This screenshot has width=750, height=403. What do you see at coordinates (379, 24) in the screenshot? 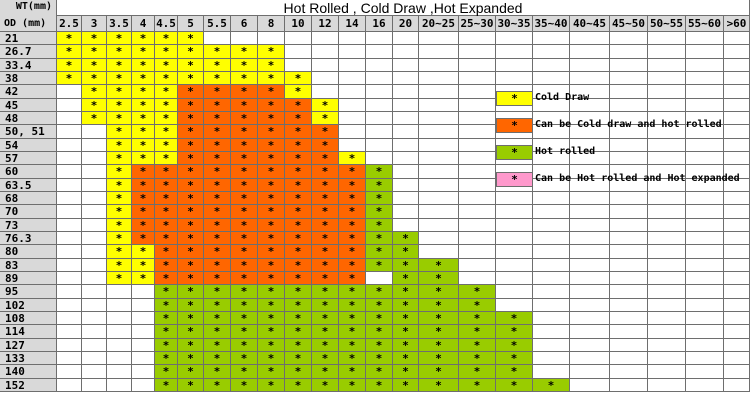
I see `wt-header-12: 16` at bounding box center [379, 24].